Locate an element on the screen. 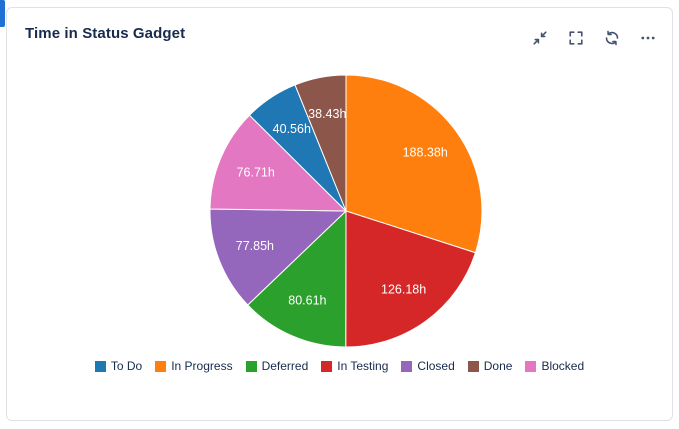 The height and width of the screenshot is (429, 679). legend-swatch-to-do is located at coordinates (100, 366).